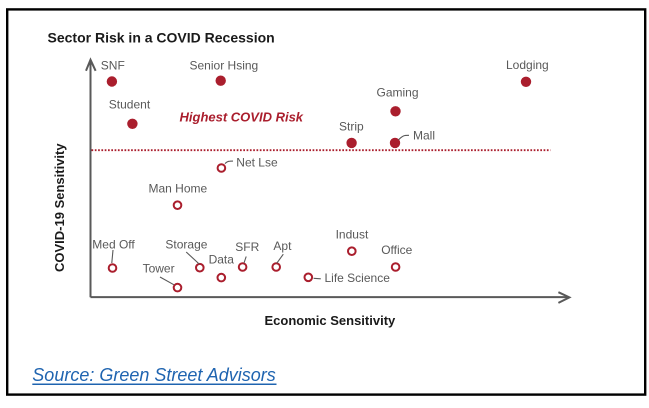 This screenshot has width=649, height=408. Describe the element at coordinates (396, 250) in the screenshot. I see `svg-text: Office` at that location.